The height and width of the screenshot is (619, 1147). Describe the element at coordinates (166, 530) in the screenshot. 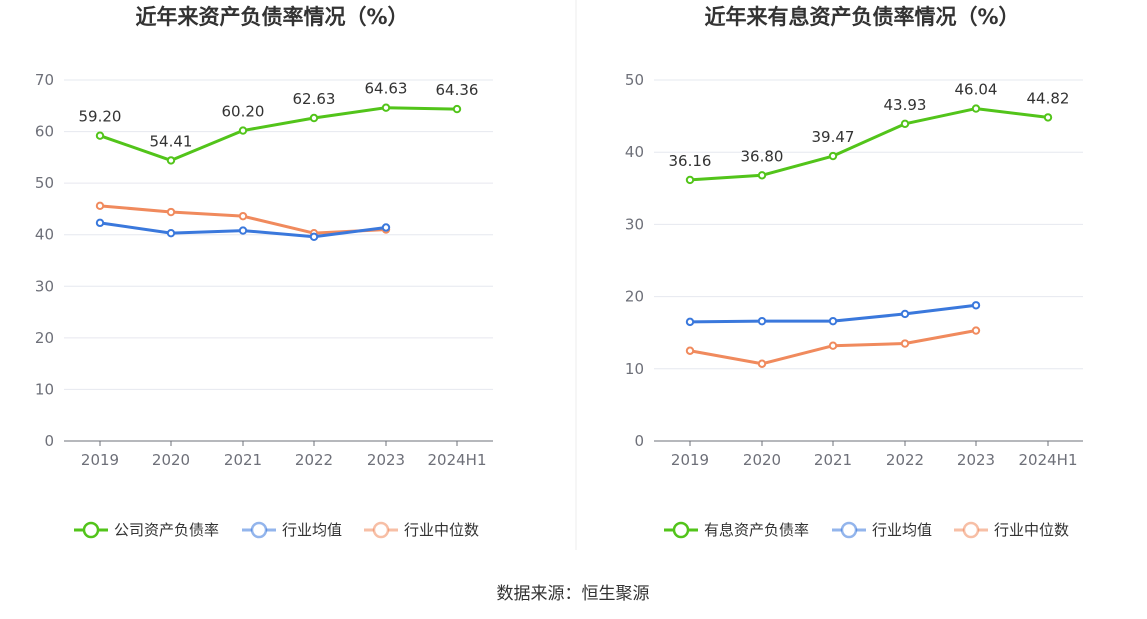

I see `legend-label: 公司资产负债率` at that location.